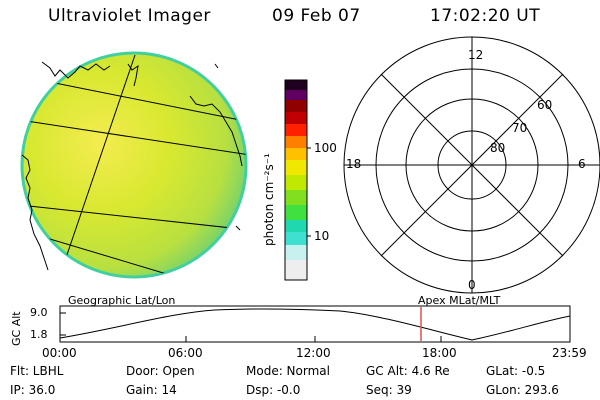 Image resolution: width=600 pixels, height=400 pixels. What do you see at coordinates (485, 16) in the screenshot?
I see `time-label: 17:02:20 UT` at bounding box center [485, 16].